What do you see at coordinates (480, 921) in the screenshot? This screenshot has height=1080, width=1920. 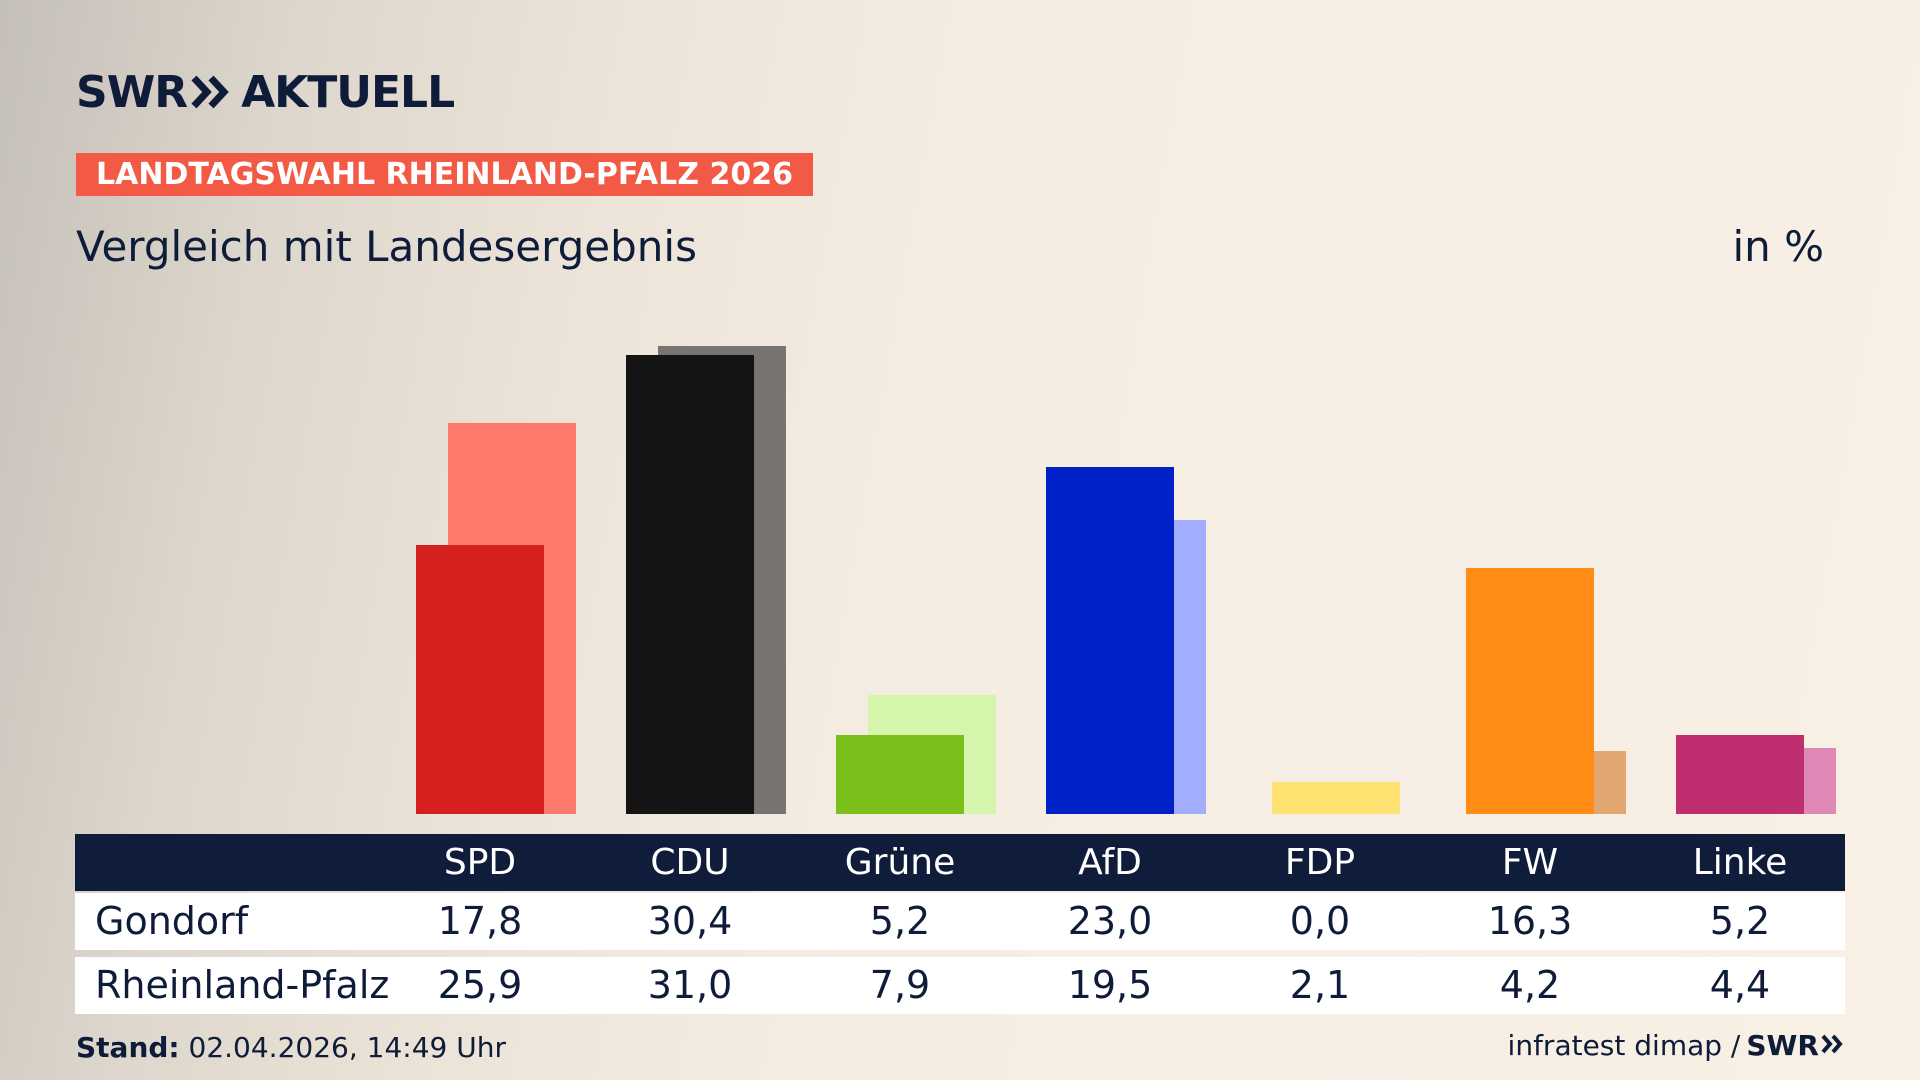 I see `value-cell: 17,8` at bounding box center [480, 921].